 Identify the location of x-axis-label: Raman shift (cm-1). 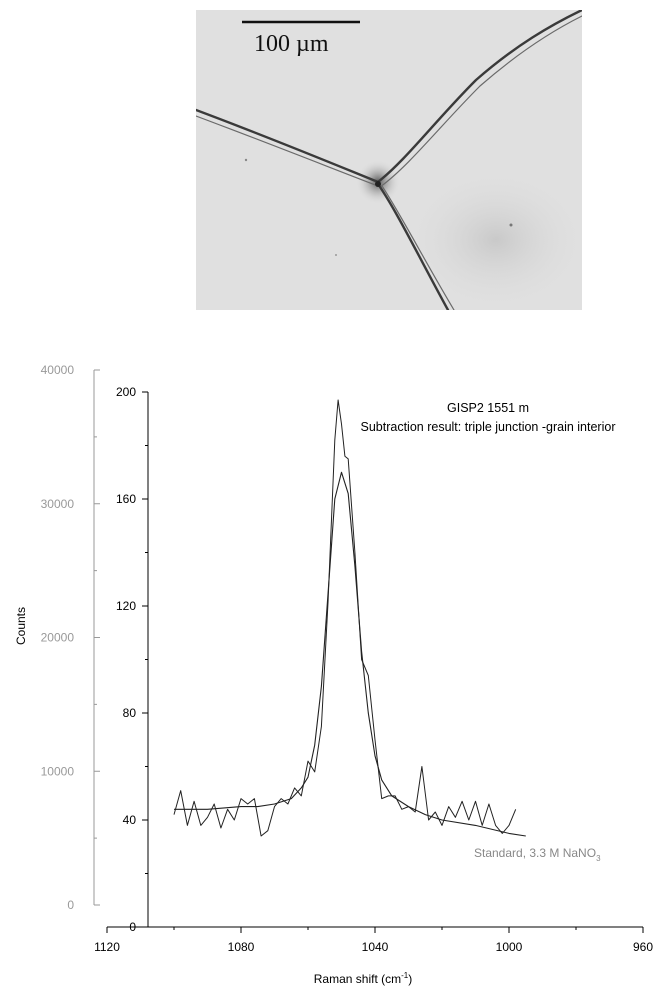
(363, 978).